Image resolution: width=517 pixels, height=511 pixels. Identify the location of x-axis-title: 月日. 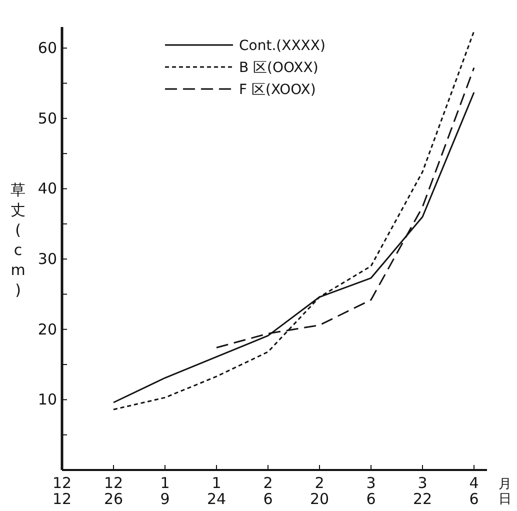
(505, 492).